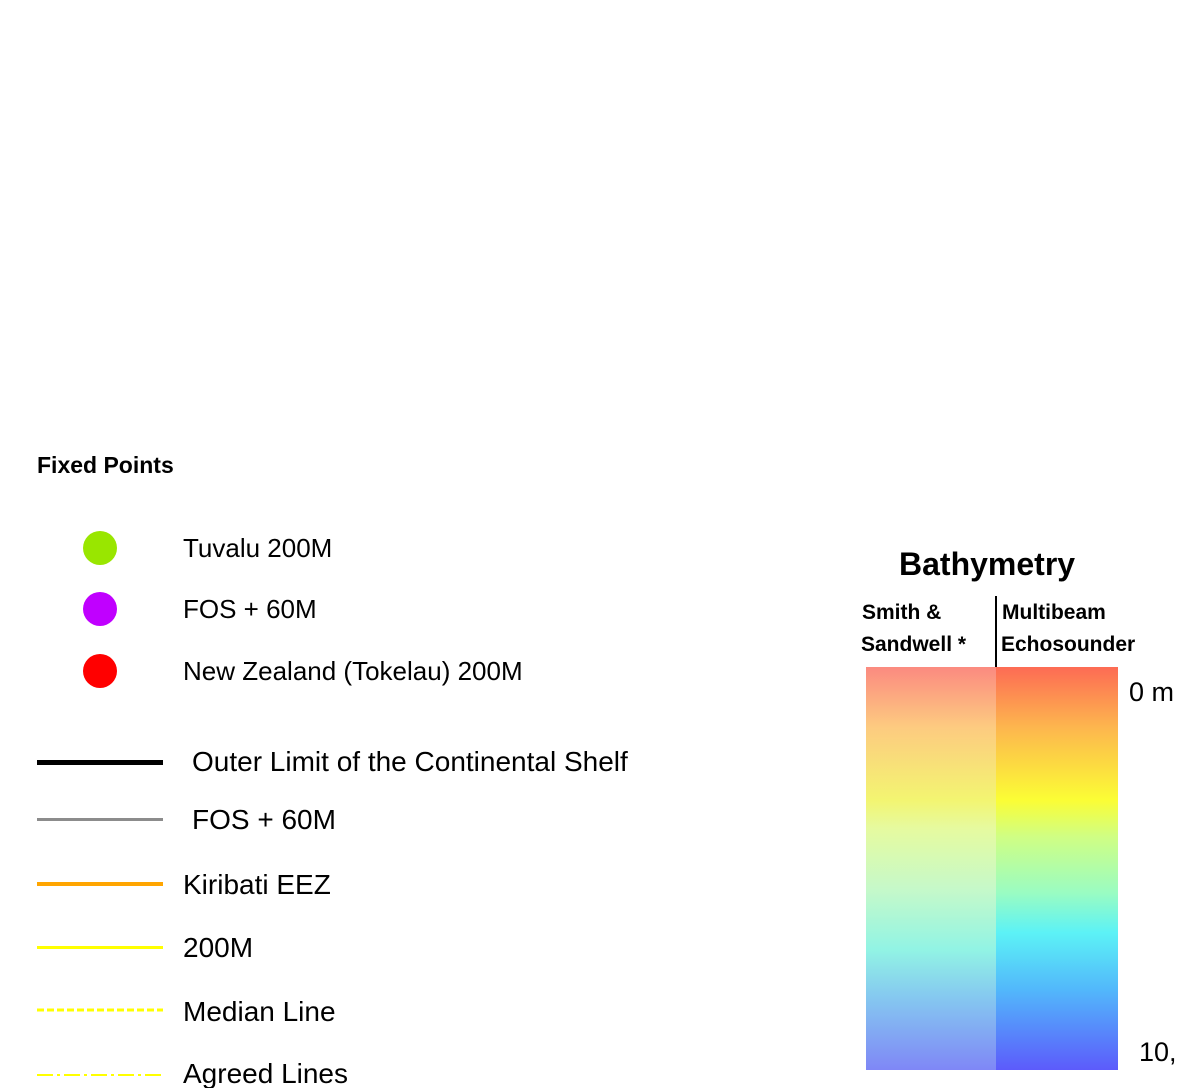 This screenshot has height=1088, width=1179. Describe the element at coordinates (257, 884) in the screenshot. I see `line-label-kiribati-eez: Kiribati EEZ` at that location.